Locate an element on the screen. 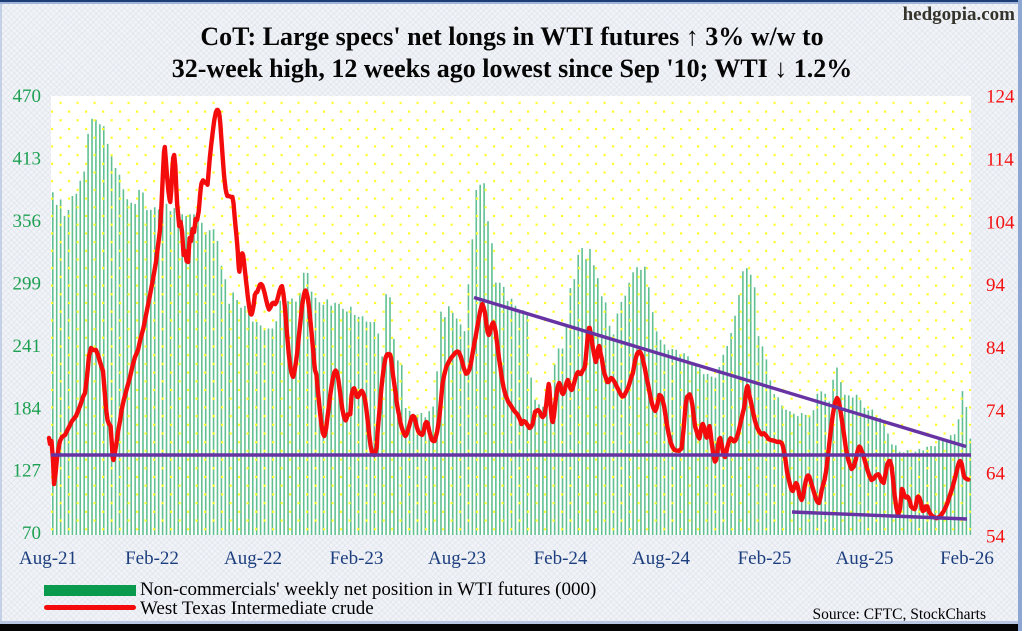 The width and height of the screenshot is (1024, 631). svg-text: 124 is located at coordinates (1000, 97).